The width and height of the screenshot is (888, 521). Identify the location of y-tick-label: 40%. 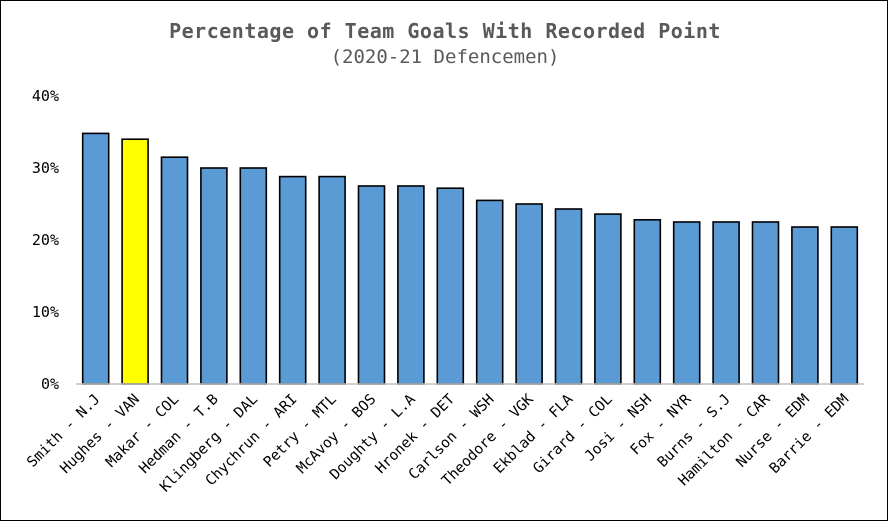
(45, 96).